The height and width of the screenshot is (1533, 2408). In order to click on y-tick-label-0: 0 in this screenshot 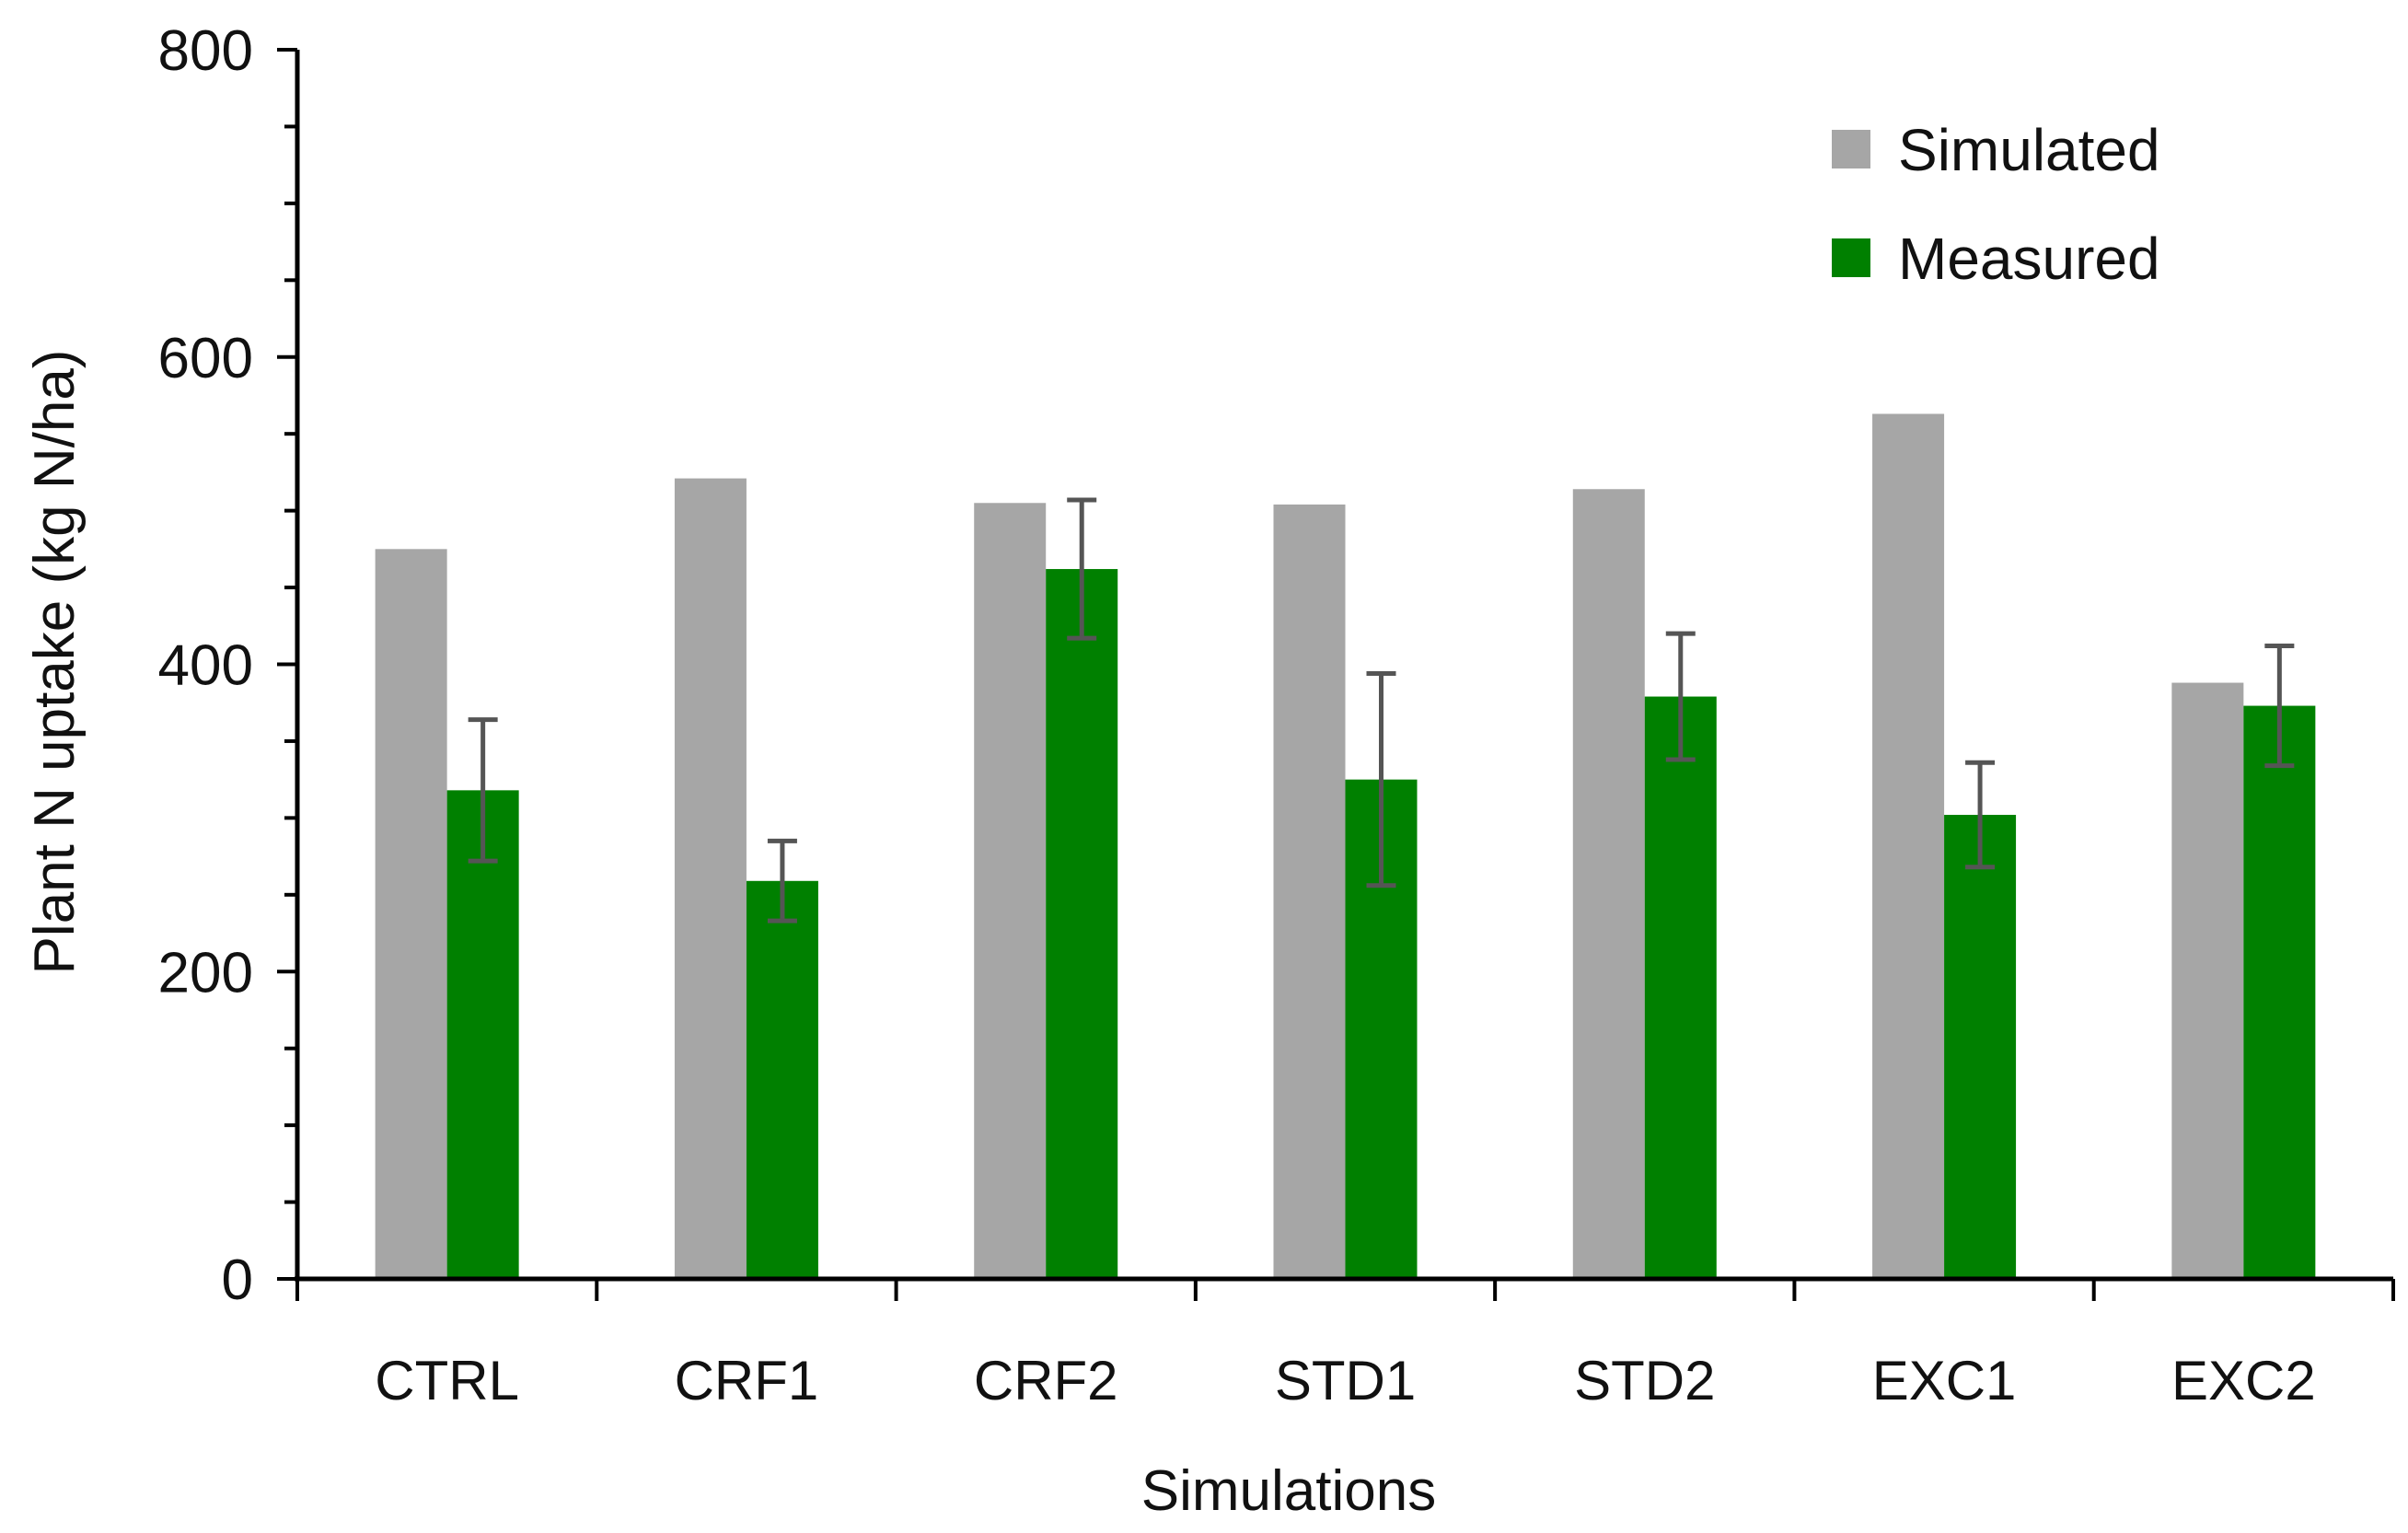, I will do `click(237, 1280)`.